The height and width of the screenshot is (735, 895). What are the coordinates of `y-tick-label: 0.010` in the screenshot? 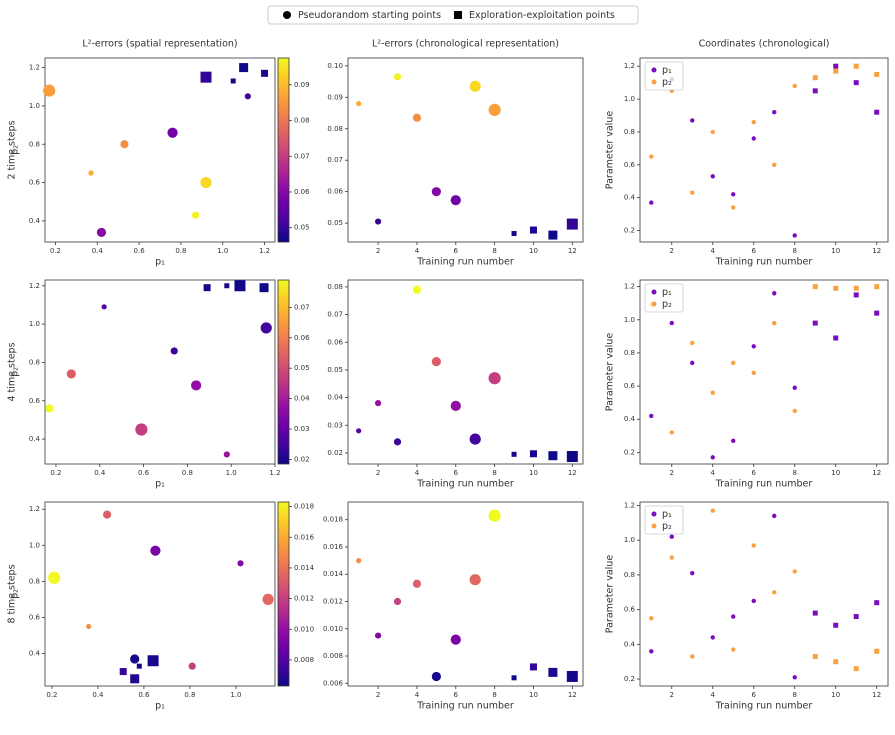 It's located at (333, 629).